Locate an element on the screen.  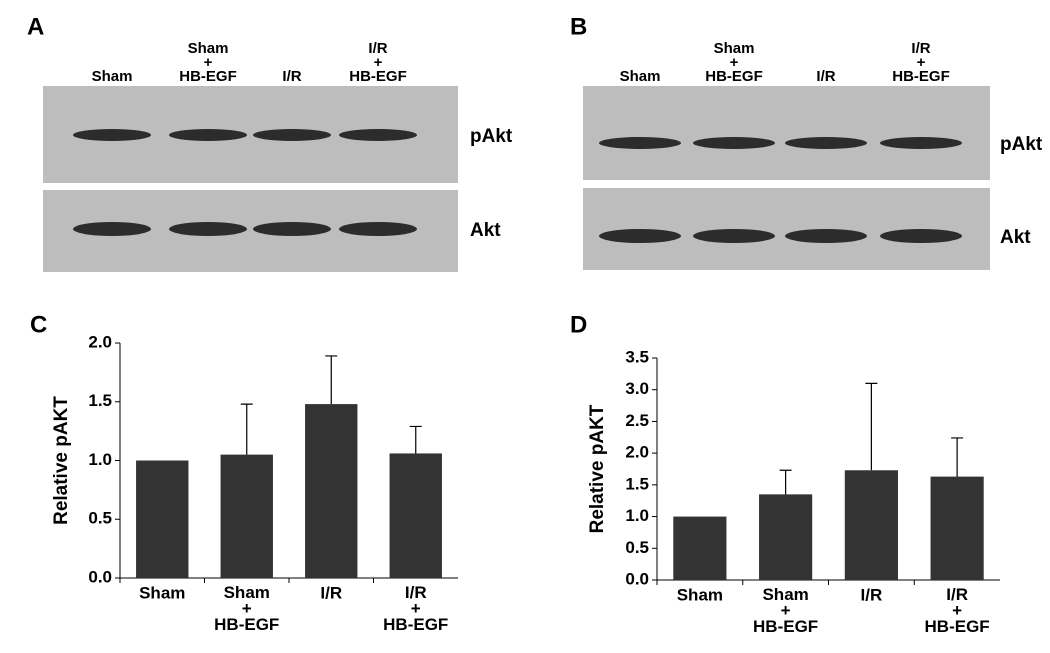
panel-letter: C is located at coordinates (38, 324).